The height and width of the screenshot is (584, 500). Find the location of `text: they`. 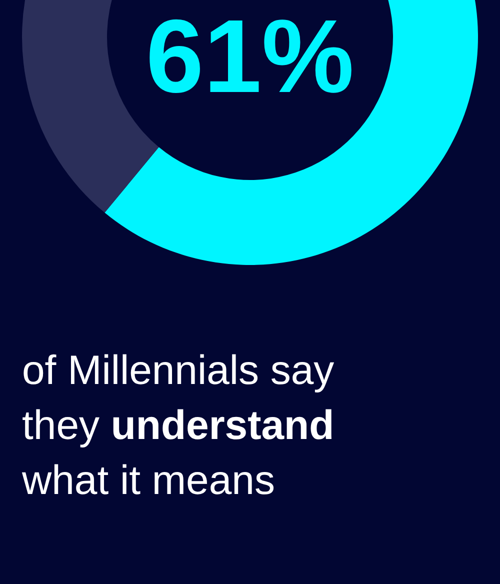

text: they is located at coordinates (61, 425).